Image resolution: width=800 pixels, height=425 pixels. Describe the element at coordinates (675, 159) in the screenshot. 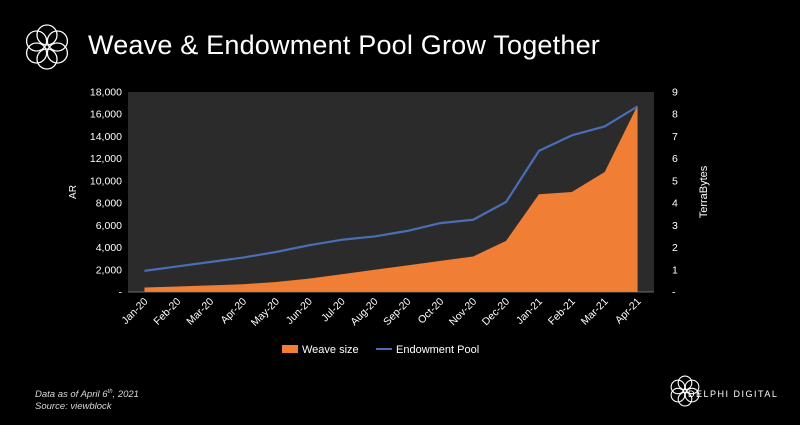

I see `y2-tick-label: 6` at that location.